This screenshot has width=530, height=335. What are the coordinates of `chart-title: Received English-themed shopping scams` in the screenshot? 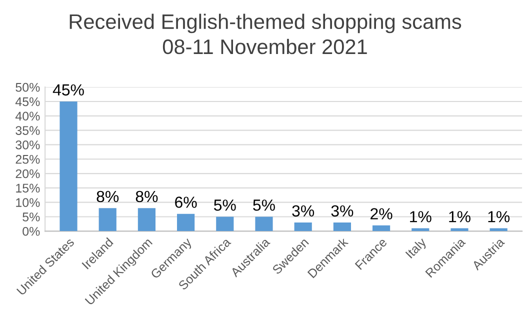 It's located at (266, 24).